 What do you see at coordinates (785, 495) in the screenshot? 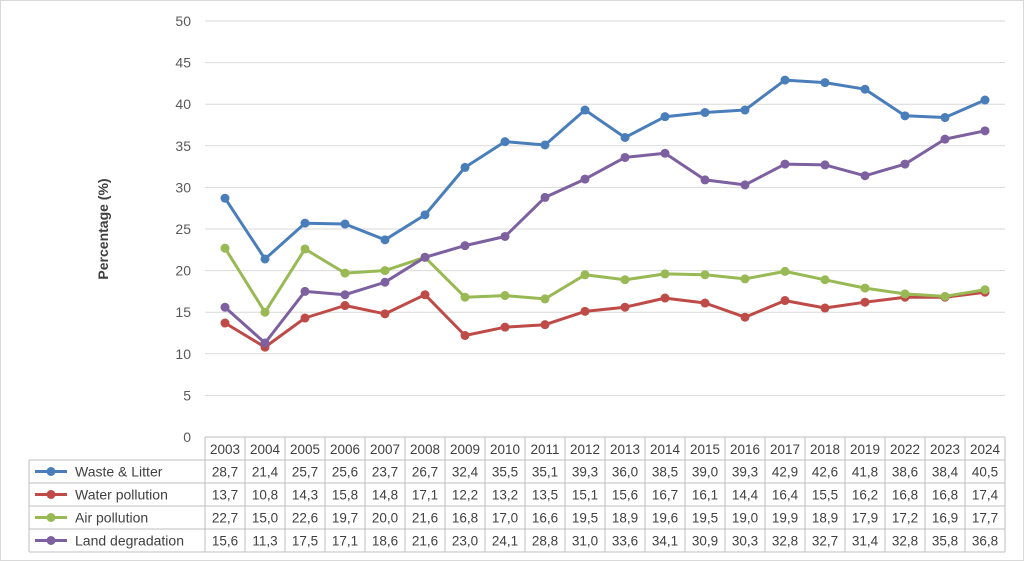
I see `data-label: 16,4` at bounding box center [785, 495].